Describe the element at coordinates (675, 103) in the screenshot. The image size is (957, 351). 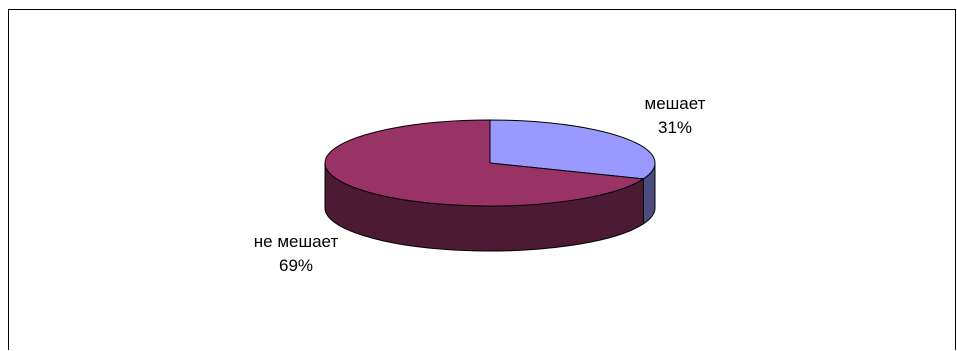
I see `slice-name-mesaet: мешает` at that location.